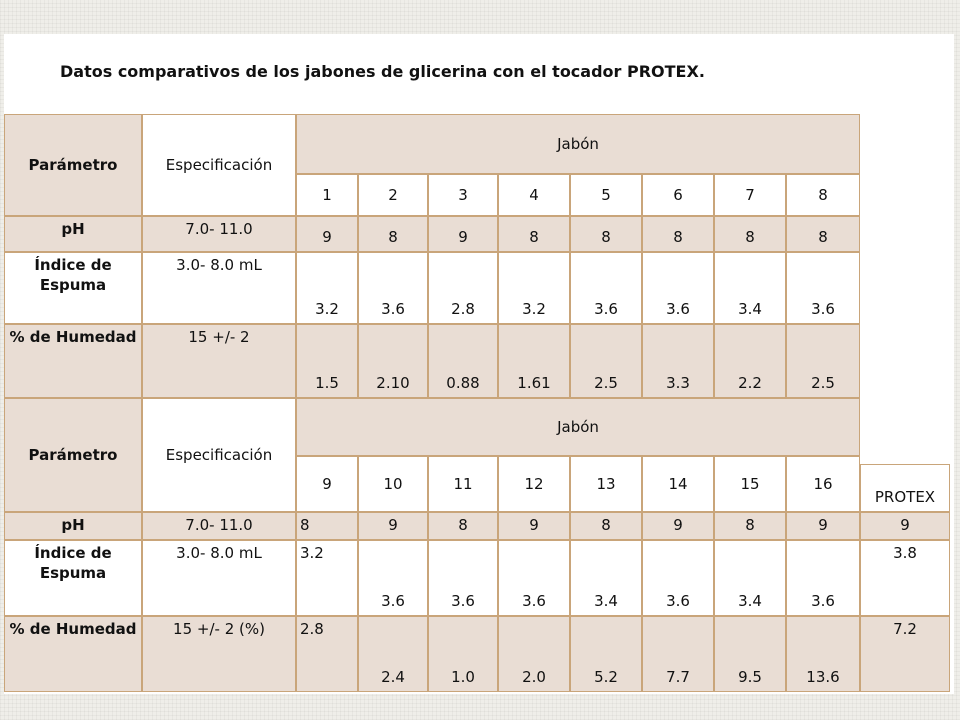 This screenshot has height=720, width=960. What do you see at coordinates (905, 654) in the screenshot?
I see `row-protex: 7.2` at bounding box center [905, 654].